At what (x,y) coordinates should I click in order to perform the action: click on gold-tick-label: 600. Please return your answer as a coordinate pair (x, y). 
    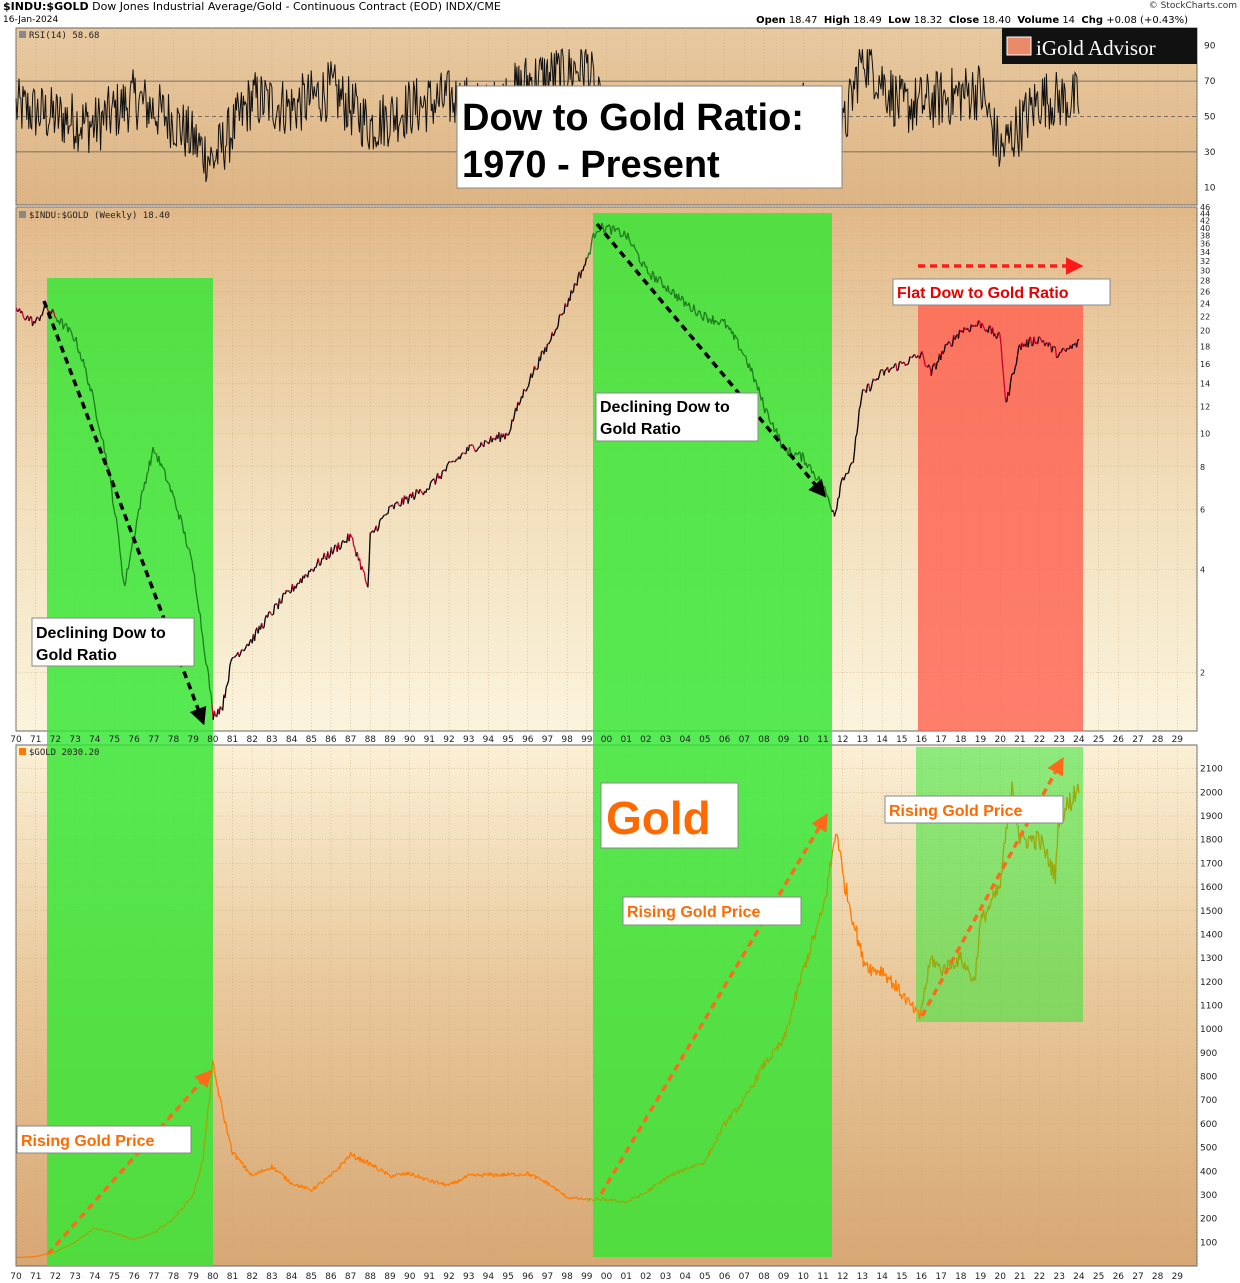
    Looking at the image, I should click on (1208, 1125).